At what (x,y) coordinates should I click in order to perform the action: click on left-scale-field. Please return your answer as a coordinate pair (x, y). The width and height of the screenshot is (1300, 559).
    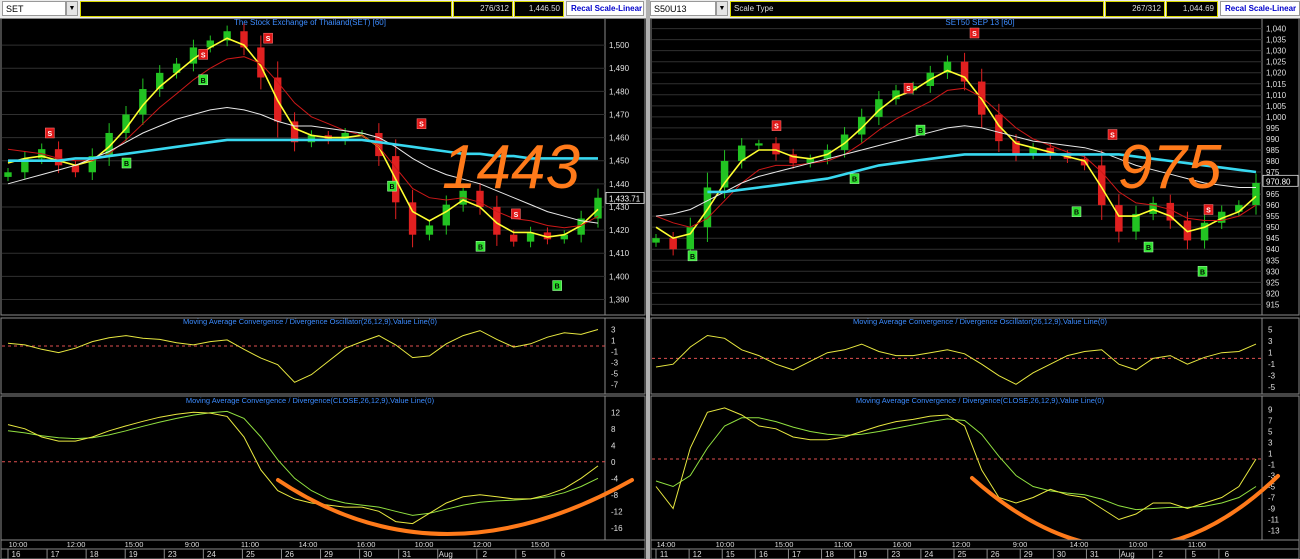
    Looking at the image, I should click on (266, 9).